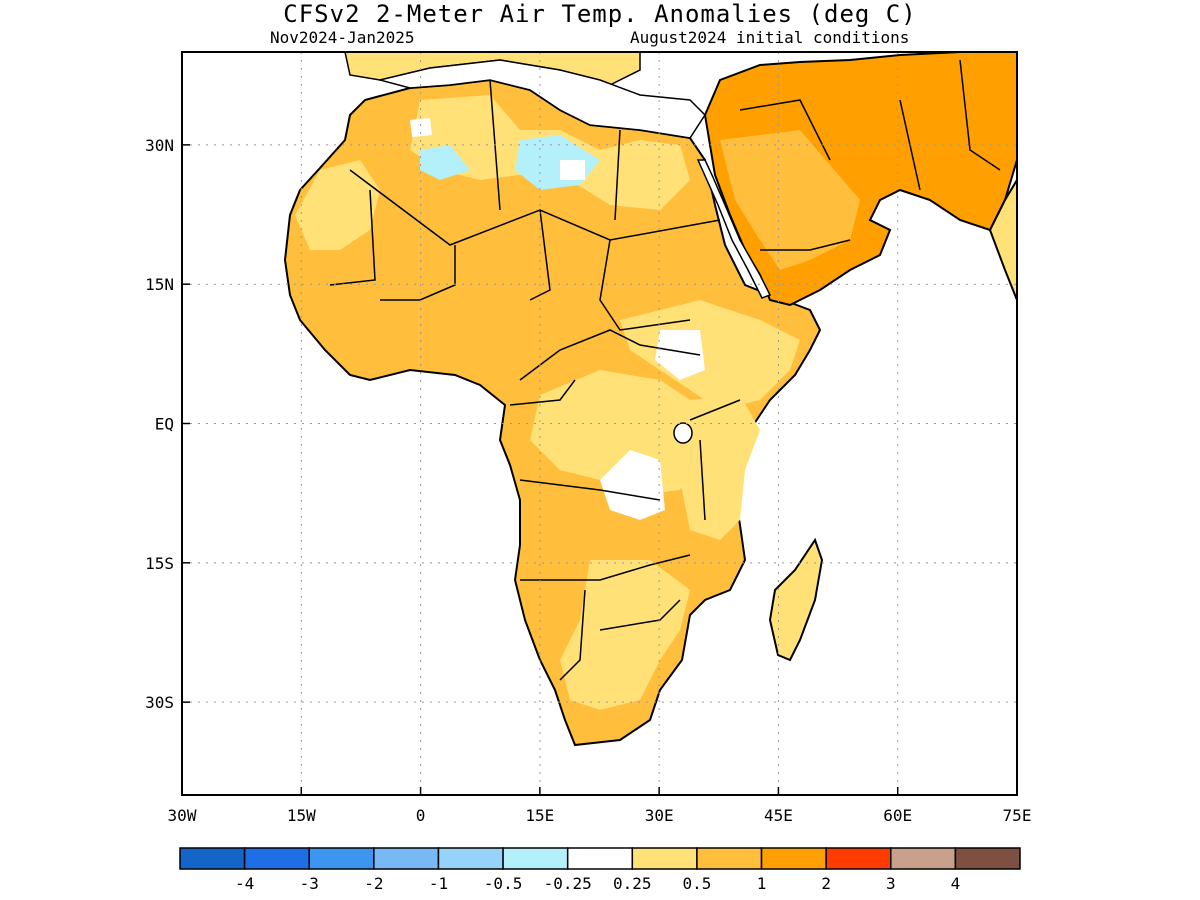 This screenshot has width=1200, height=900. I want to click on x-tick-label: 15E, so click(539, 815).